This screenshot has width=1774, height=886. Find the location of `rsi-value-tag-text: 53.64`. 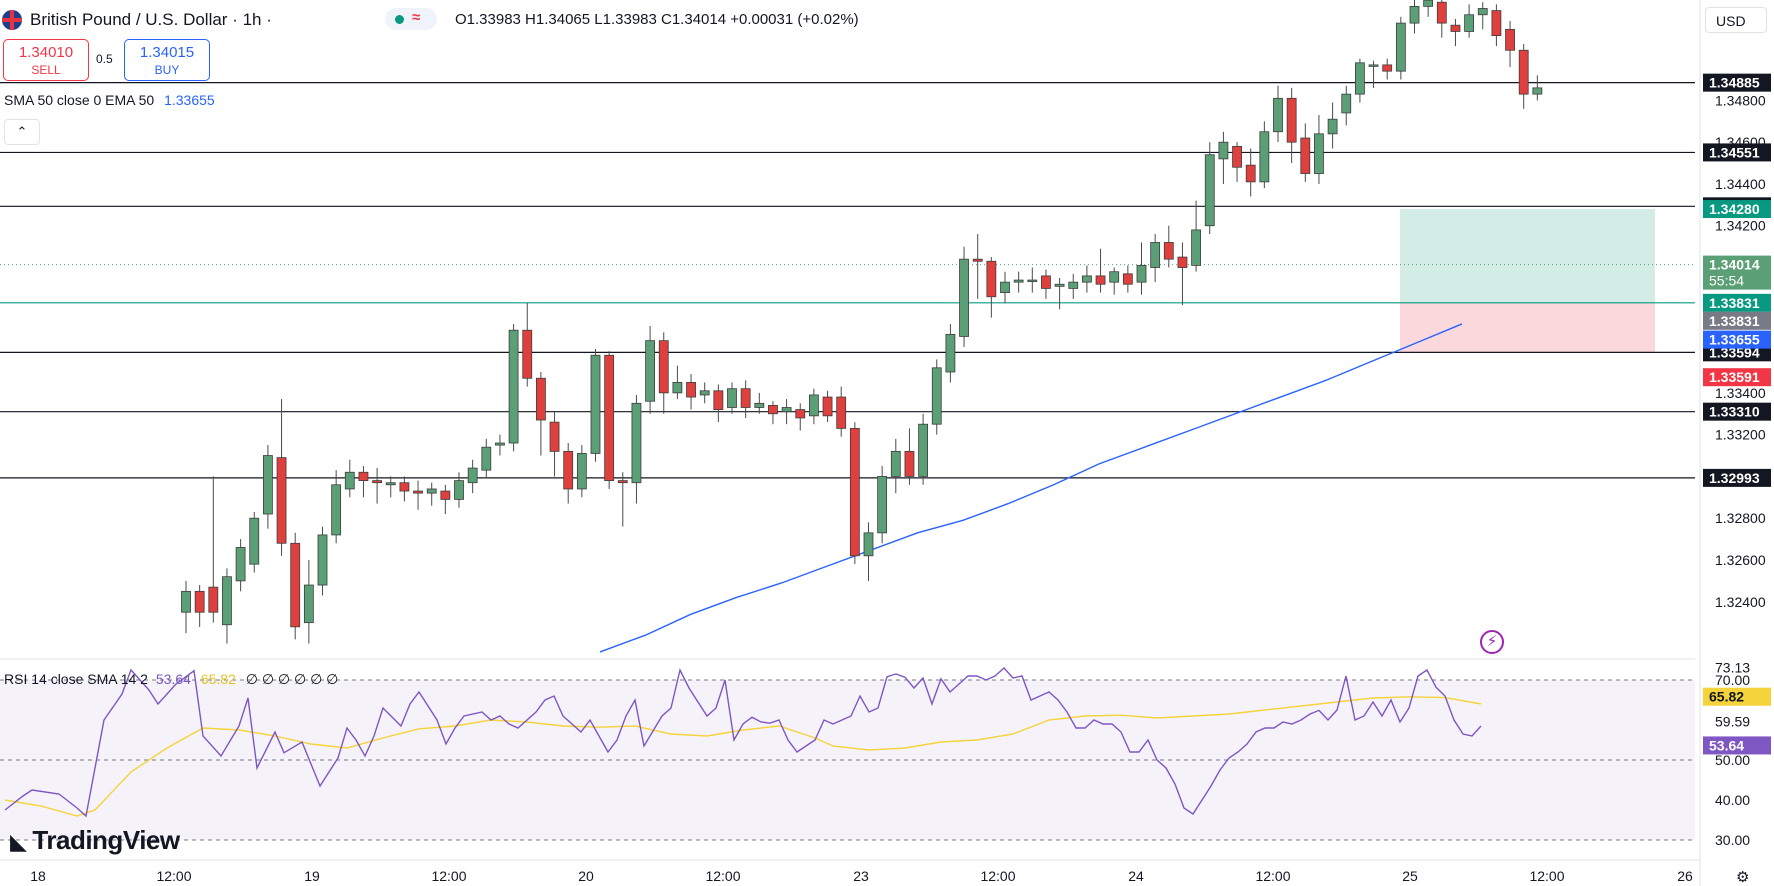

rsi-value-tag-text: 53.64 is located at coordinates (1726, 745).